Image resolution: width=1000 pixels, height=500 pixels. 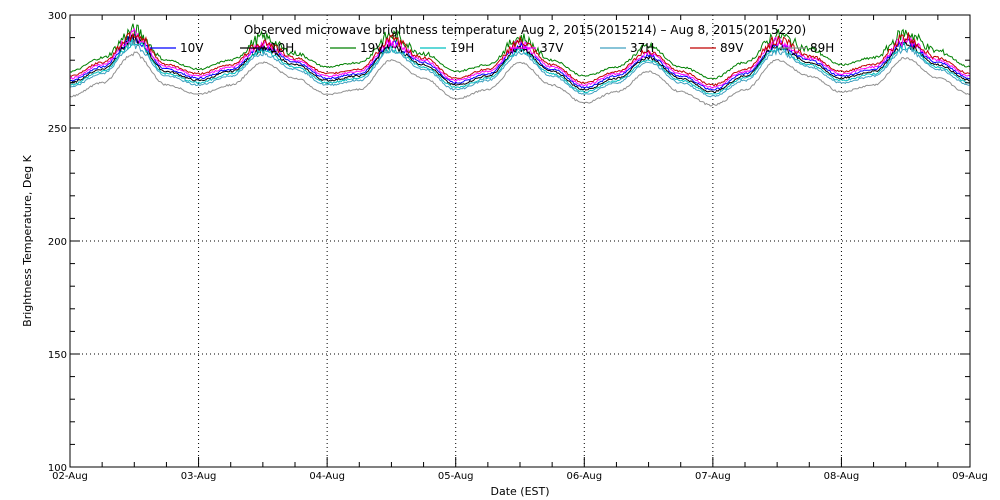 I want to click on x-tick-label: 07-Aug, so click(x=713, y=476).